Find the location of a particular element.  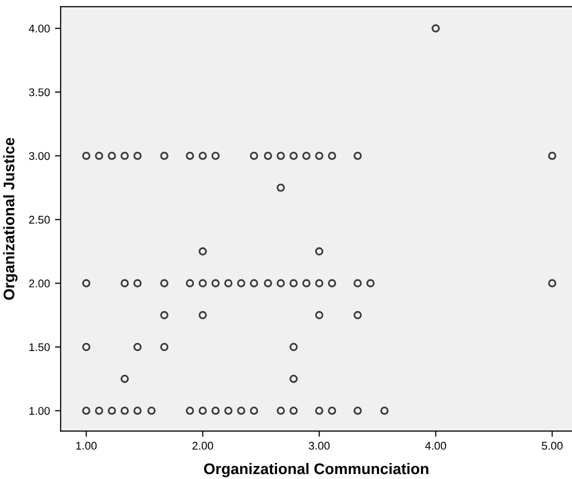

x-axis-title: Organizational Communciation is located at coordinates (316, 470).